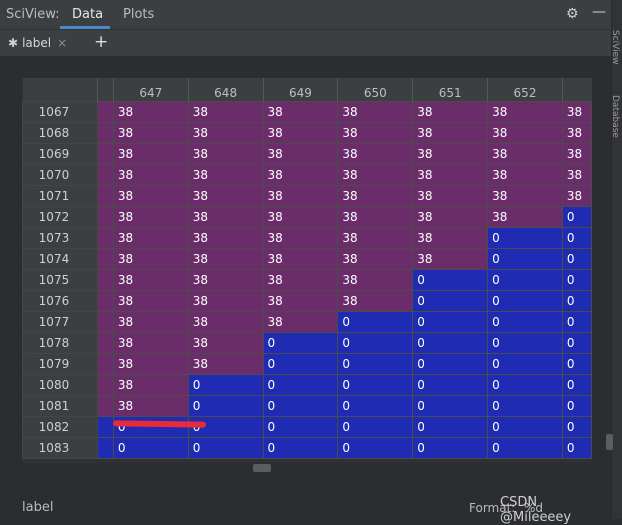 The width and height of the screenshot is (622, 525). What do you see at coordinates (60, 385) in the screenshot?
I see `row-index: 1080` at bounding box center [60, 385].